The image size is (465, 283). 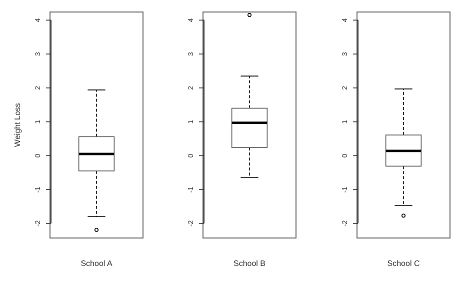 I want to click on x-tick-label: School B, so click(x=249, y=263).